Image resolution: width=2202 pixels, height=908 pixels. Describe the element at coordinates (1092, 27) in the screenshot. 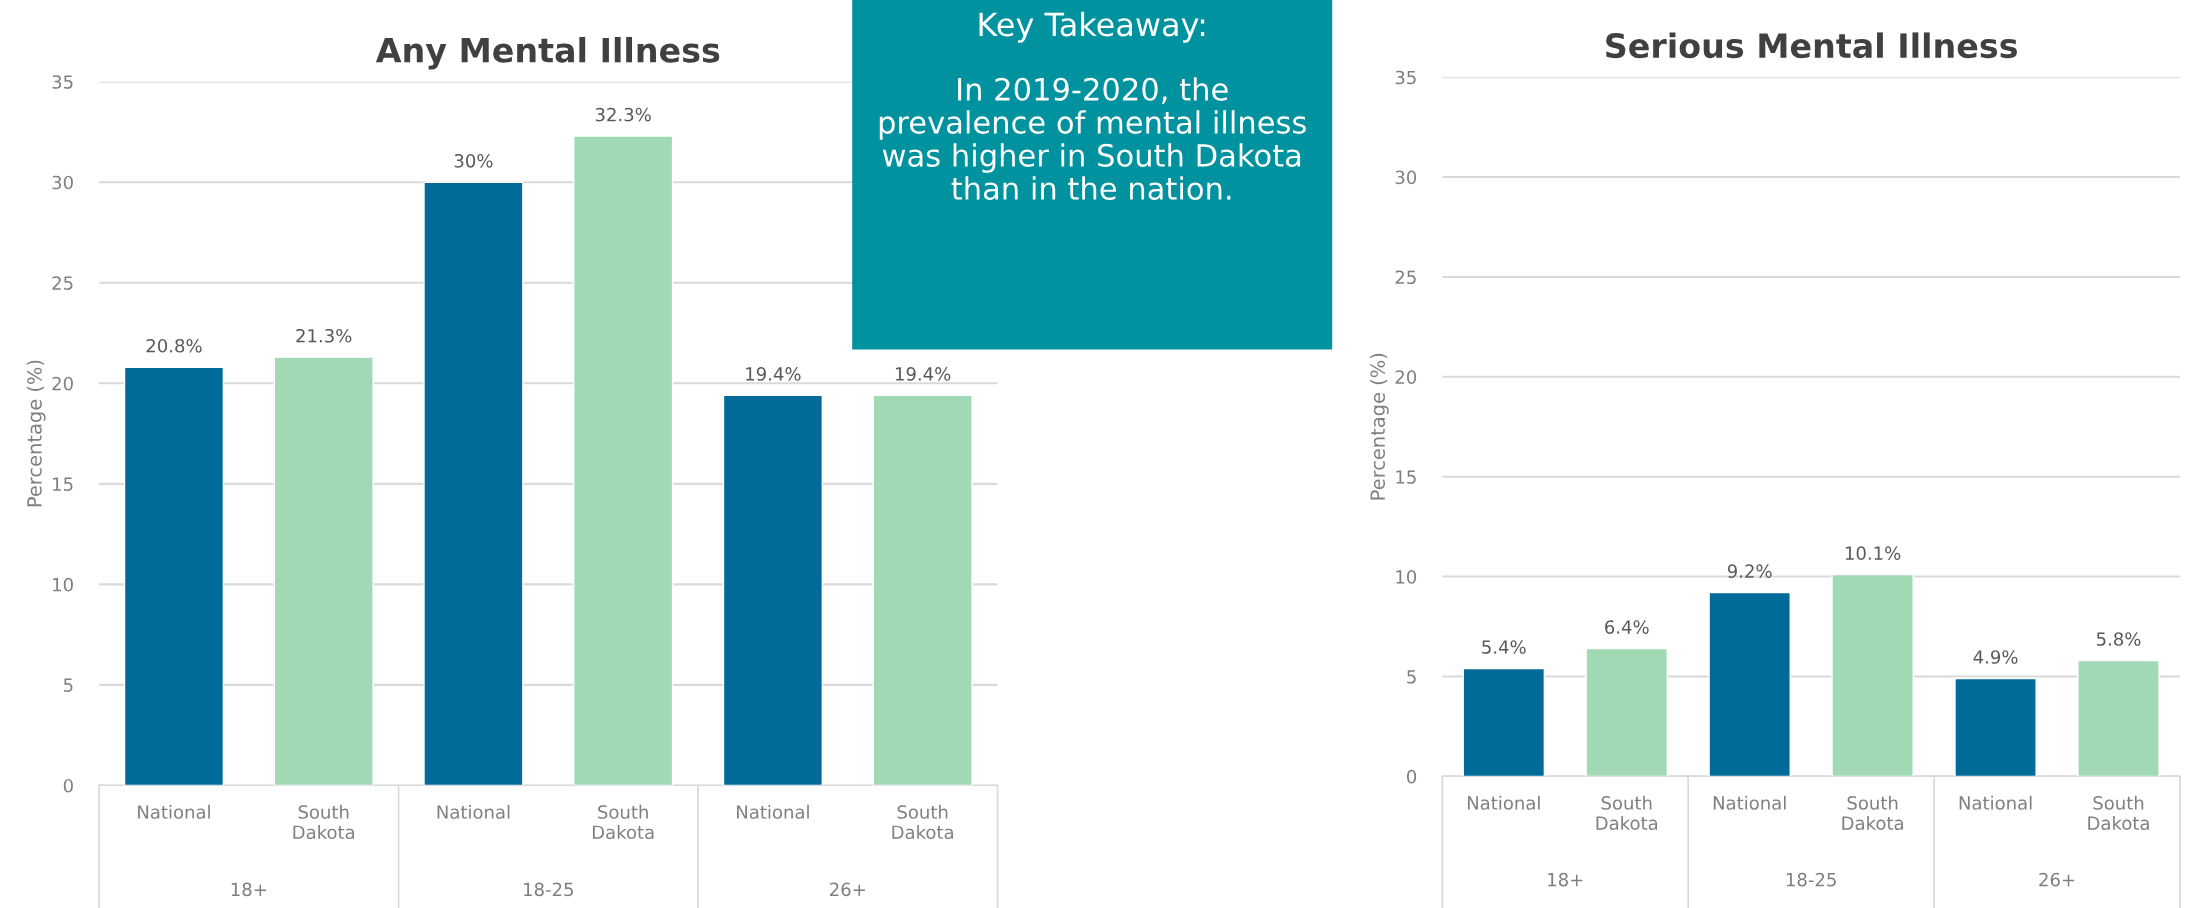

I see `text: Key Takeaway:` at that location.